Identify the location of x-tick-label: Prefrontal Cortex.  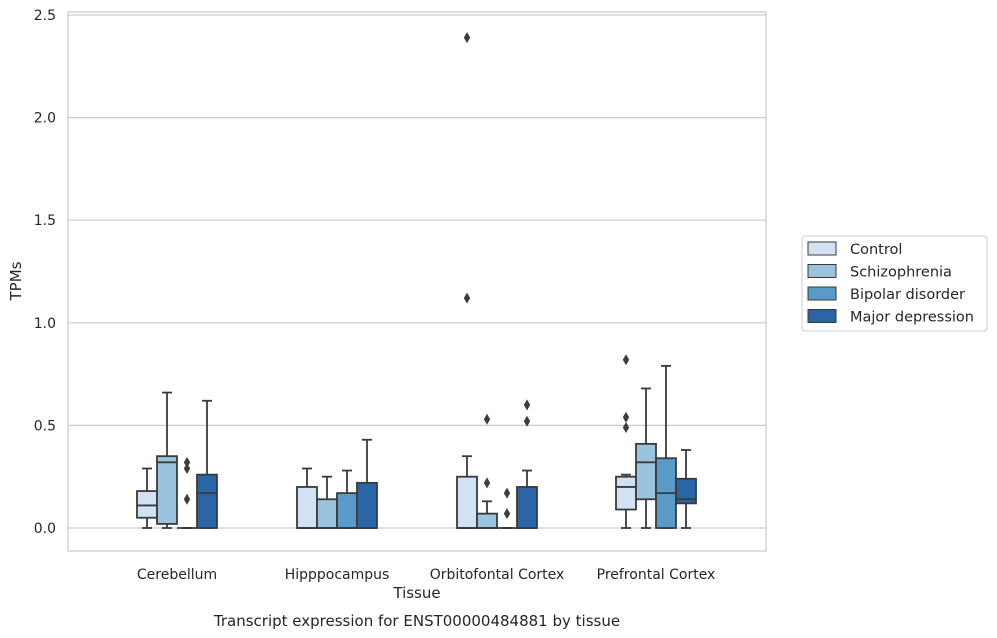
(656, 575).